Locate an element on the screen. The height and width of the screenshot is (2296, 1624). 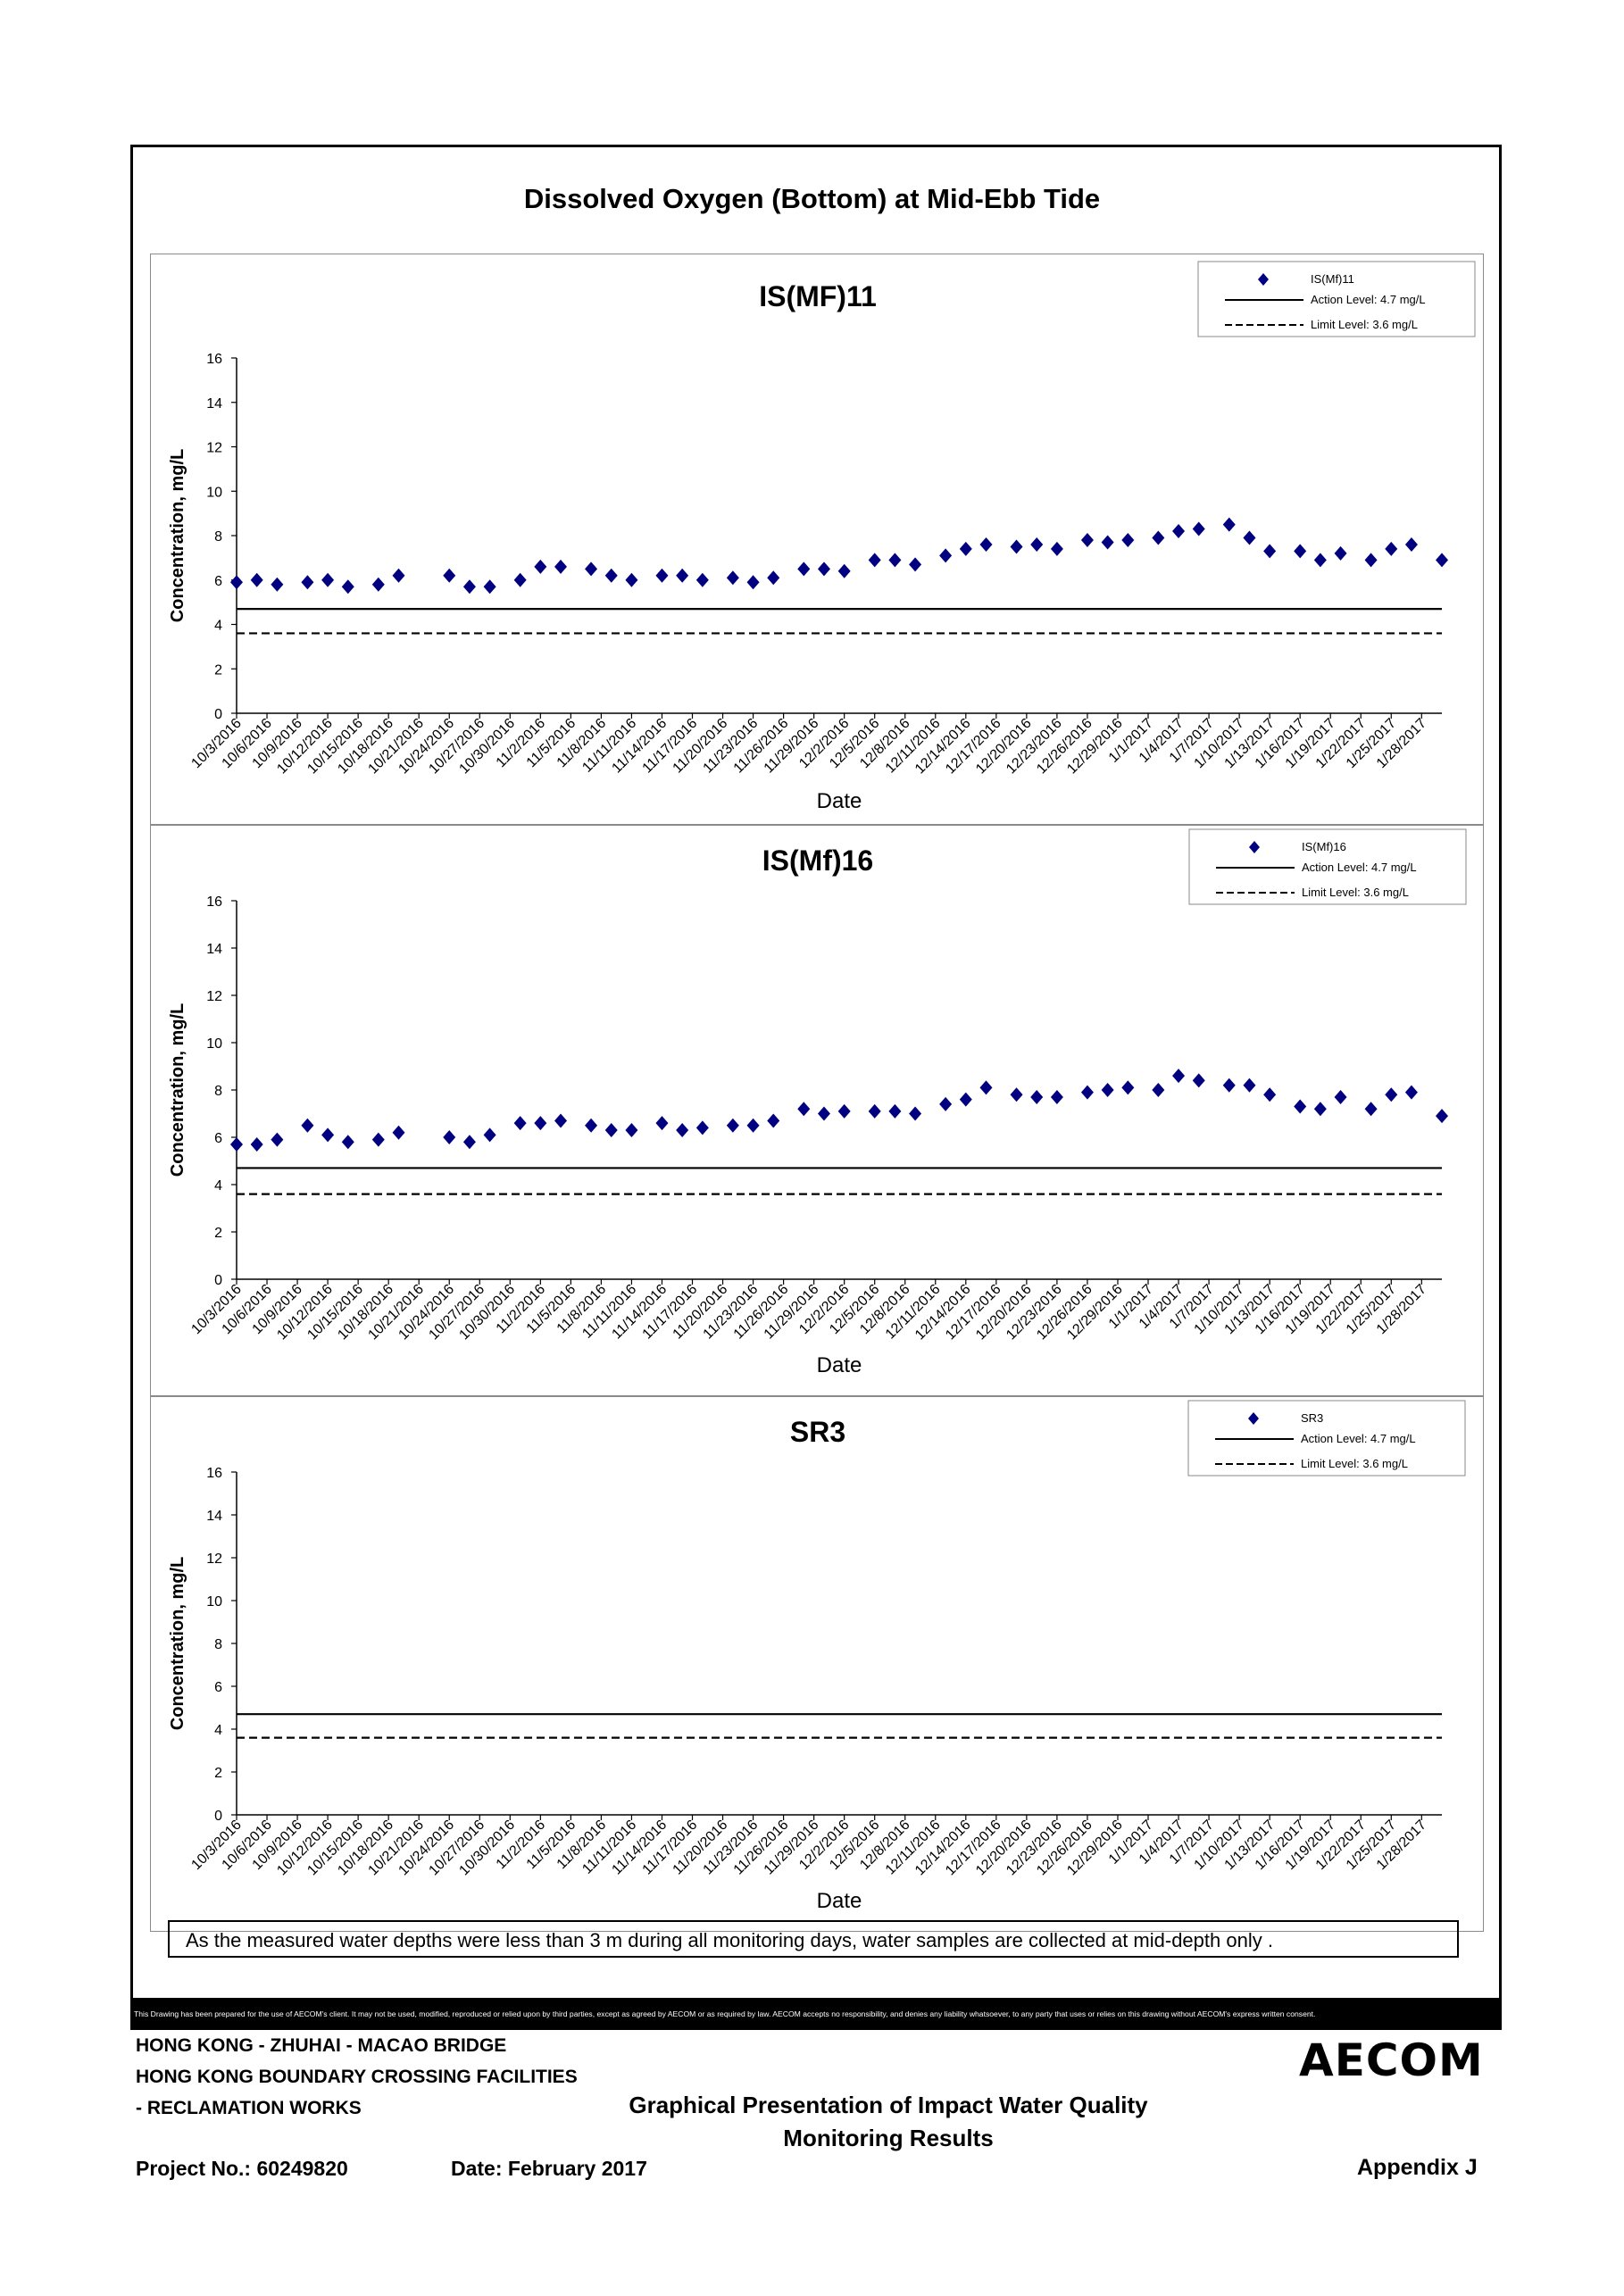
legend-box is located at coordinates (1336, 299).